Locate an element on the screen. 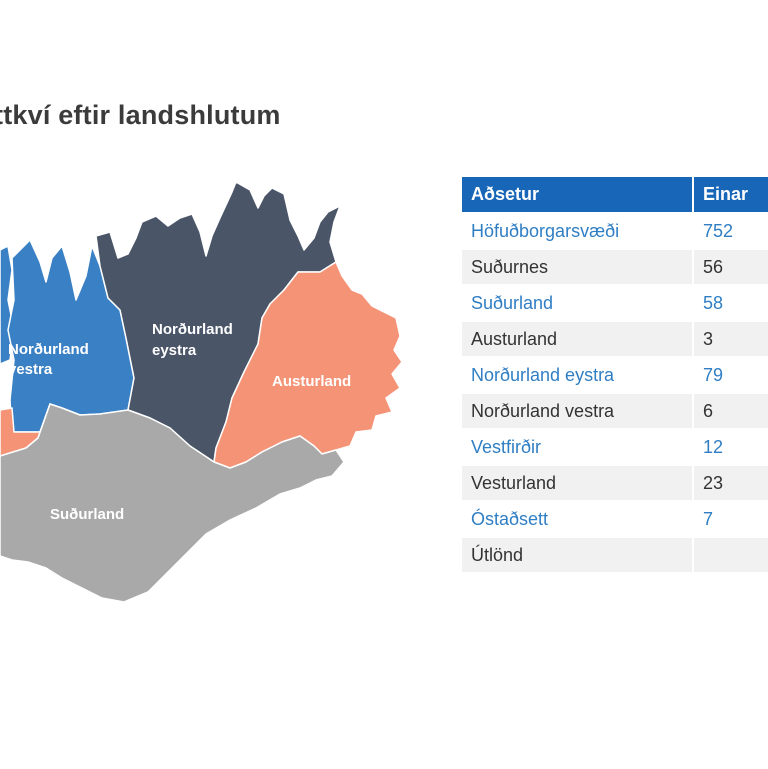 The width and height of the screenshot is (768, 769). table-row: Höfuðborgarsvæði 752 is located at coordinates (615, 232).